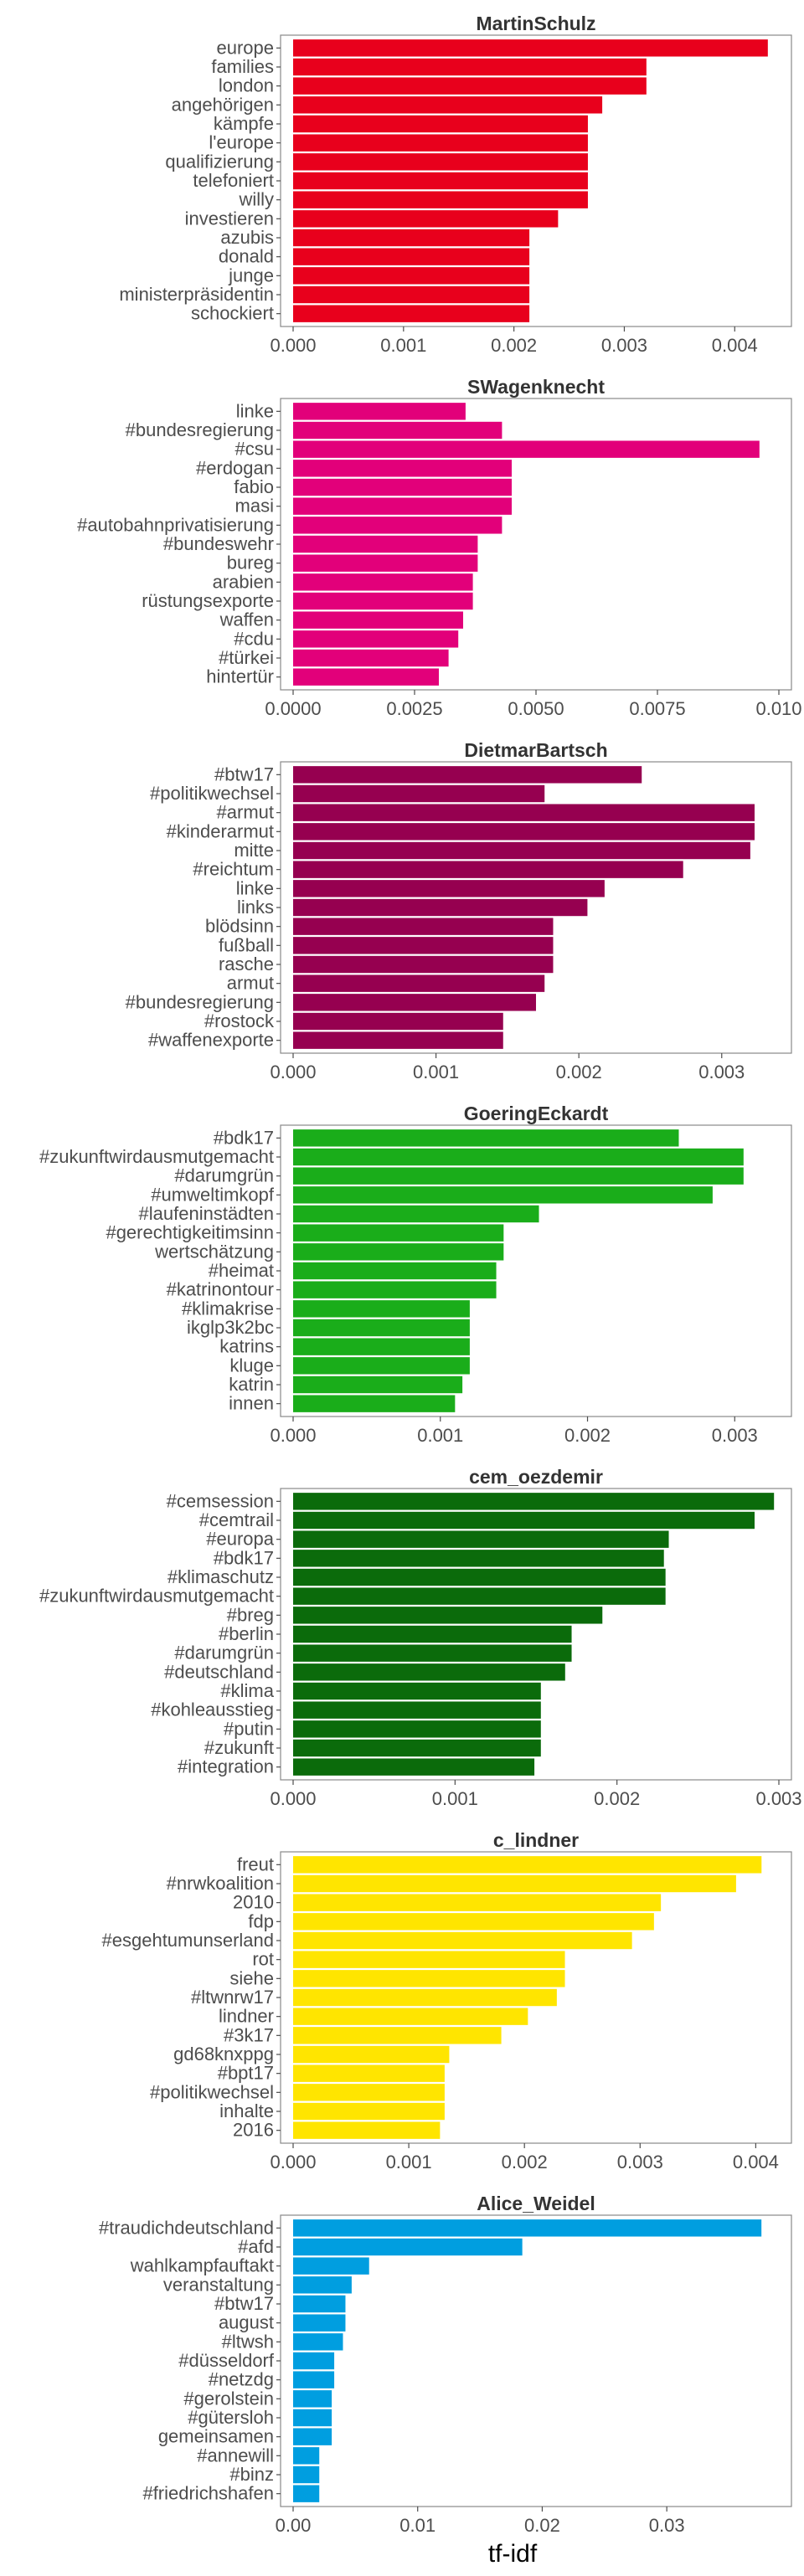  Describe the element at coordinates (220, 1501) in the screenshot. I see `category-label: #cemsession` at that location.